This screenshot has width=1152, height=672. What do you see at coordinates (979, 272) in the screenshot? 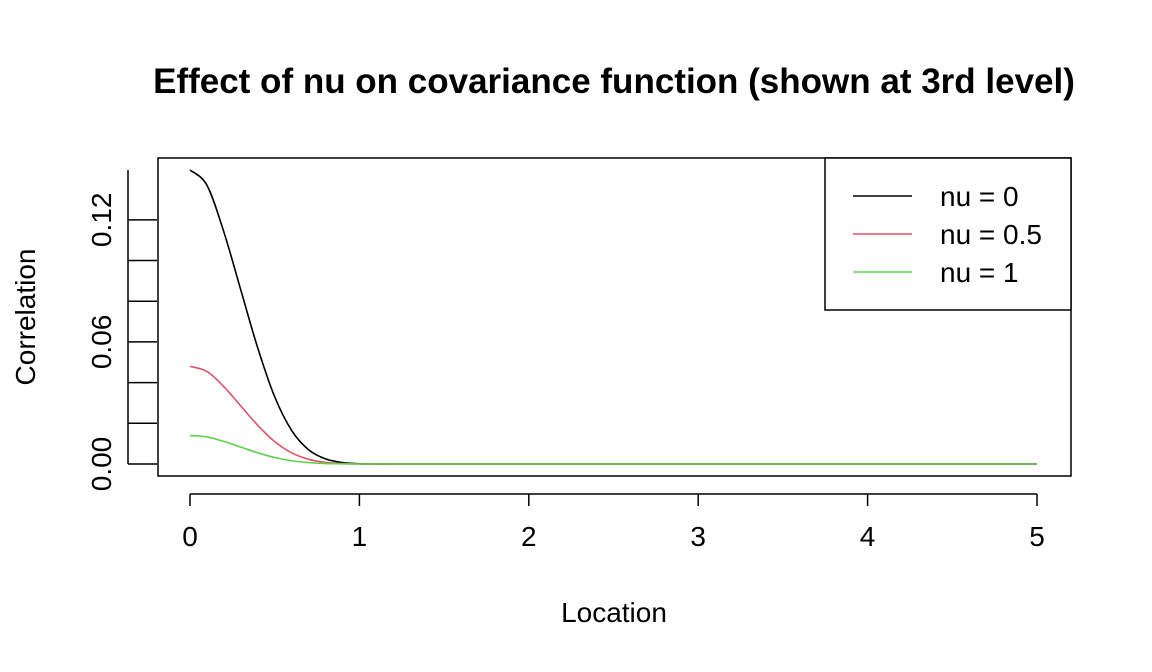
I see `legend-label-2: nu = 1` at bounding box center [979, 272].